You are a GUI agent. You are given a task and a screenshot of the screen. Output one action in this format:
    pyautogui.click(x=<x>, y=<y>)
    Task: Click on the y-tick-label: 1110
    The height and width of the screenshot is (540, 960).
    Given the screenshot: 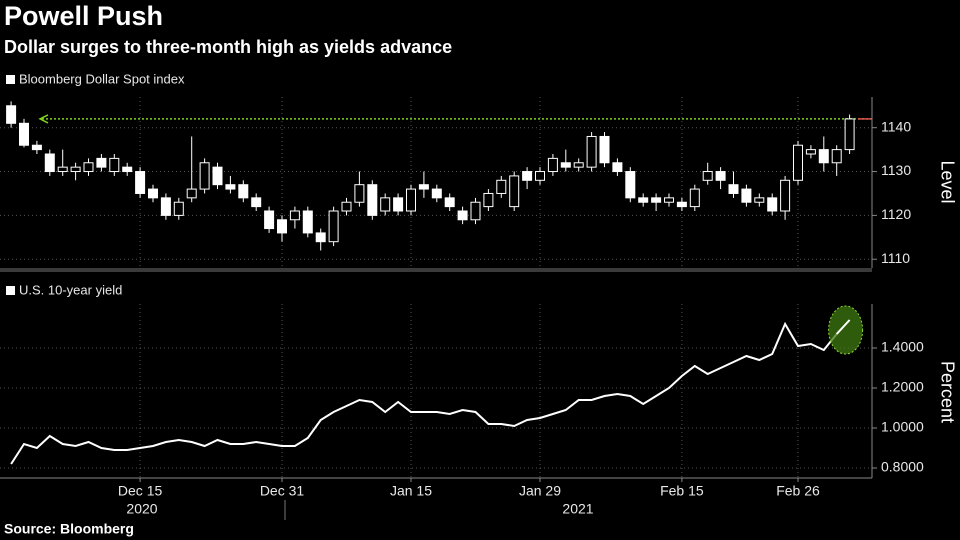 What is the action you would take?
    pyautogui.click(x=895, y=258)
    